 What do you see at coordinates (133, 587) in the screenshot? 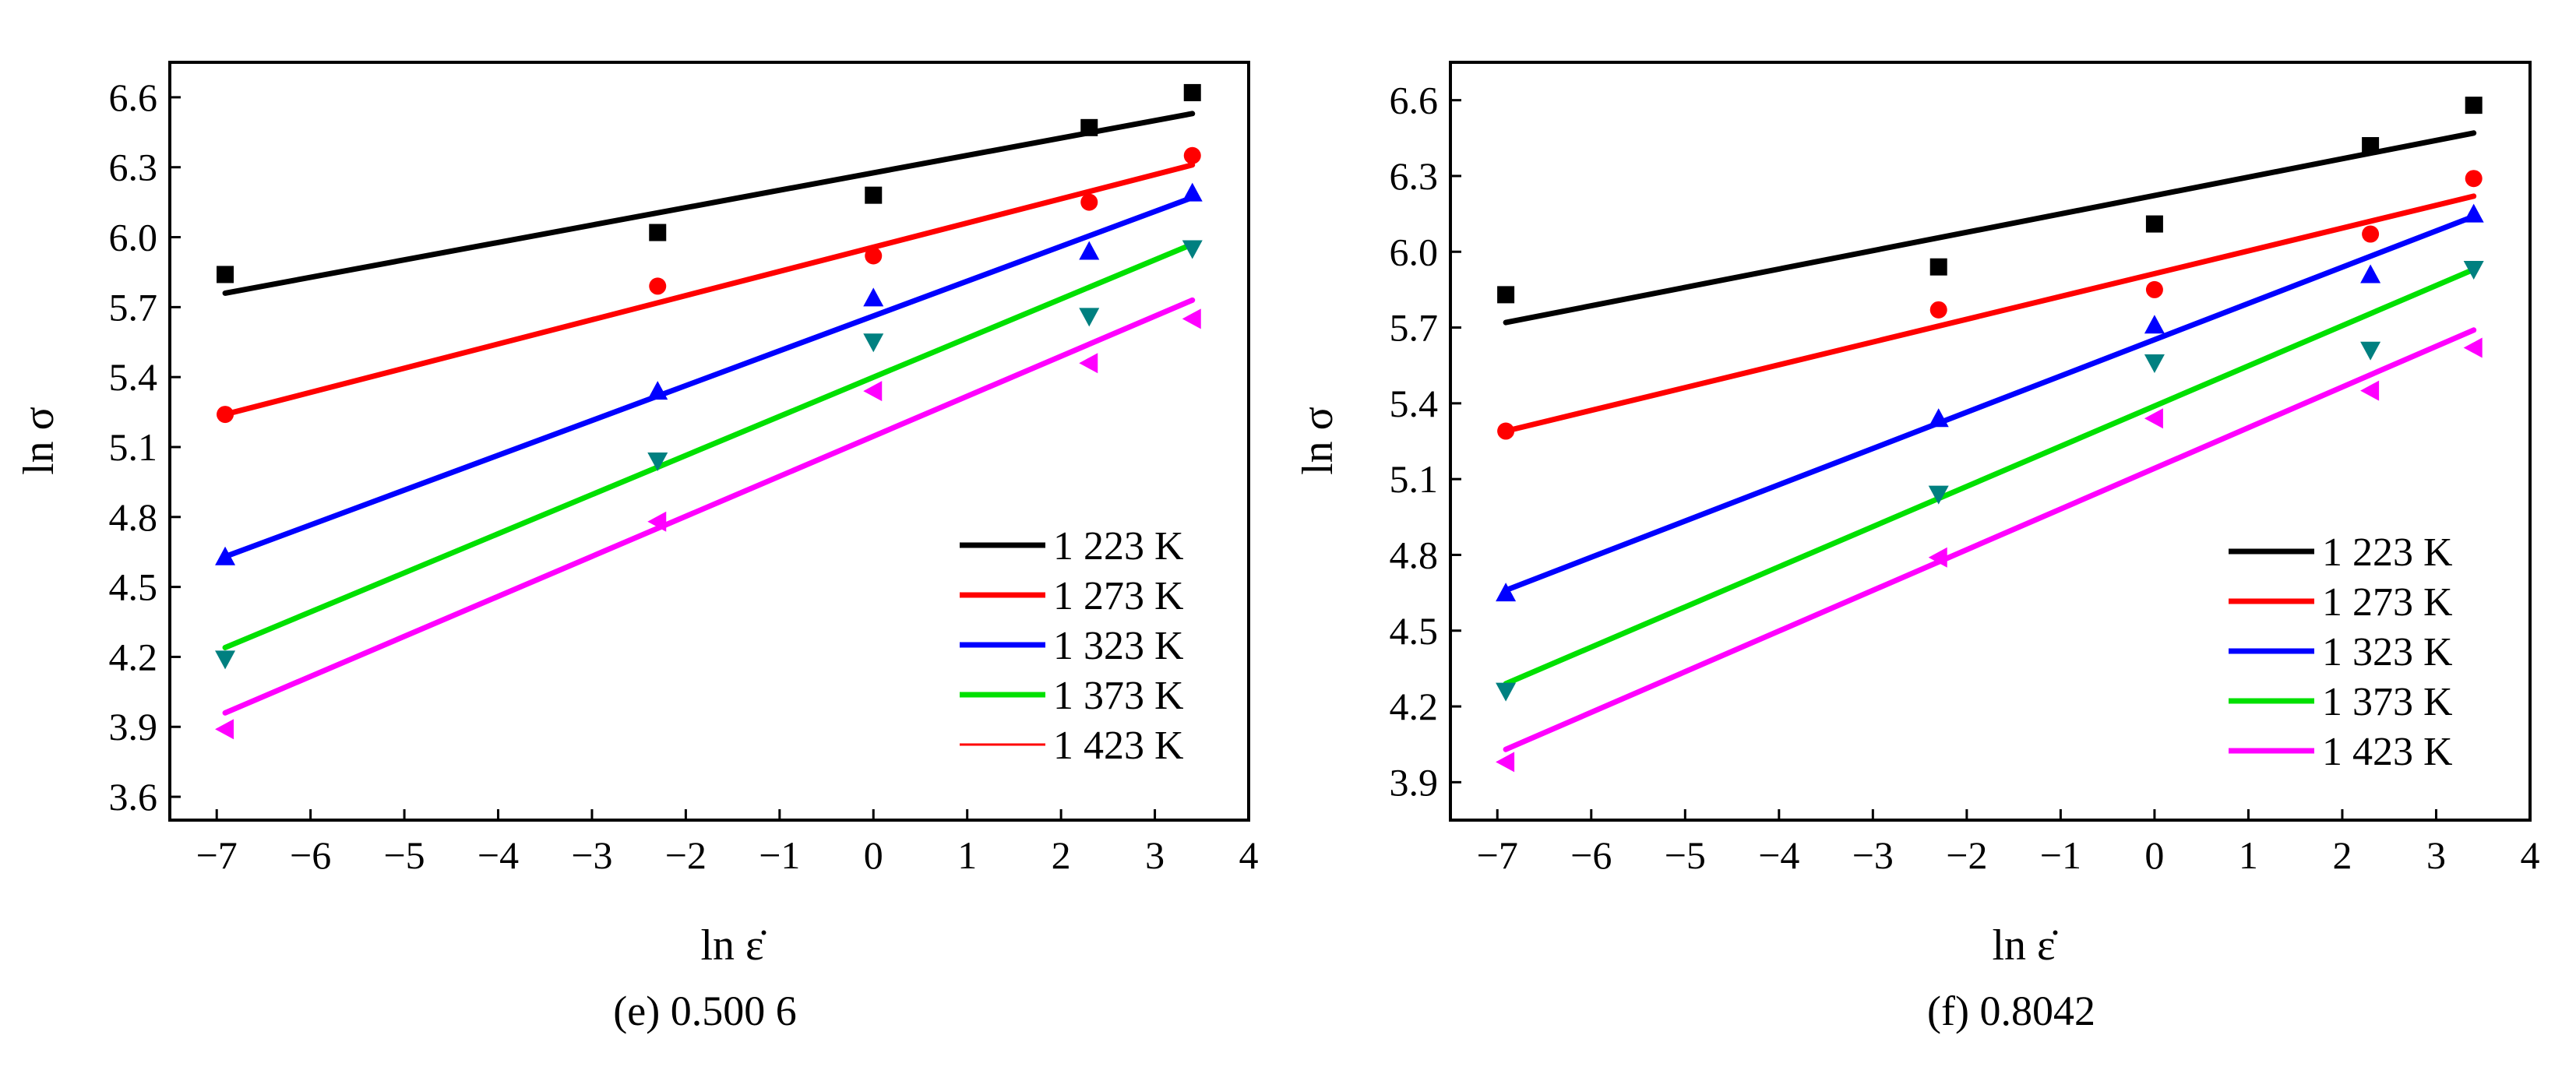
I see `y-tick-label: 4.5` at bounding box center [133, 587].